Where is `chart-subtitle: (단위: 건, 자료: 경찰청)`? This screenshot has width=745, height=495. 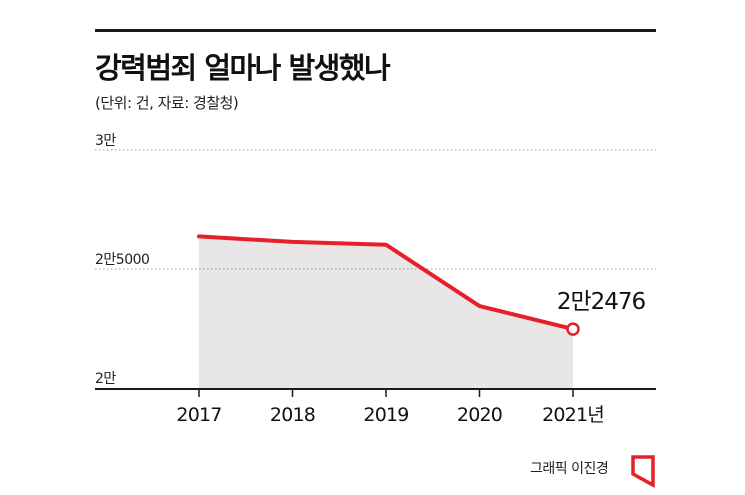 chart-subtitle: (단위: 건, 자료: 경찰청) is located at coordinates (167, 103).